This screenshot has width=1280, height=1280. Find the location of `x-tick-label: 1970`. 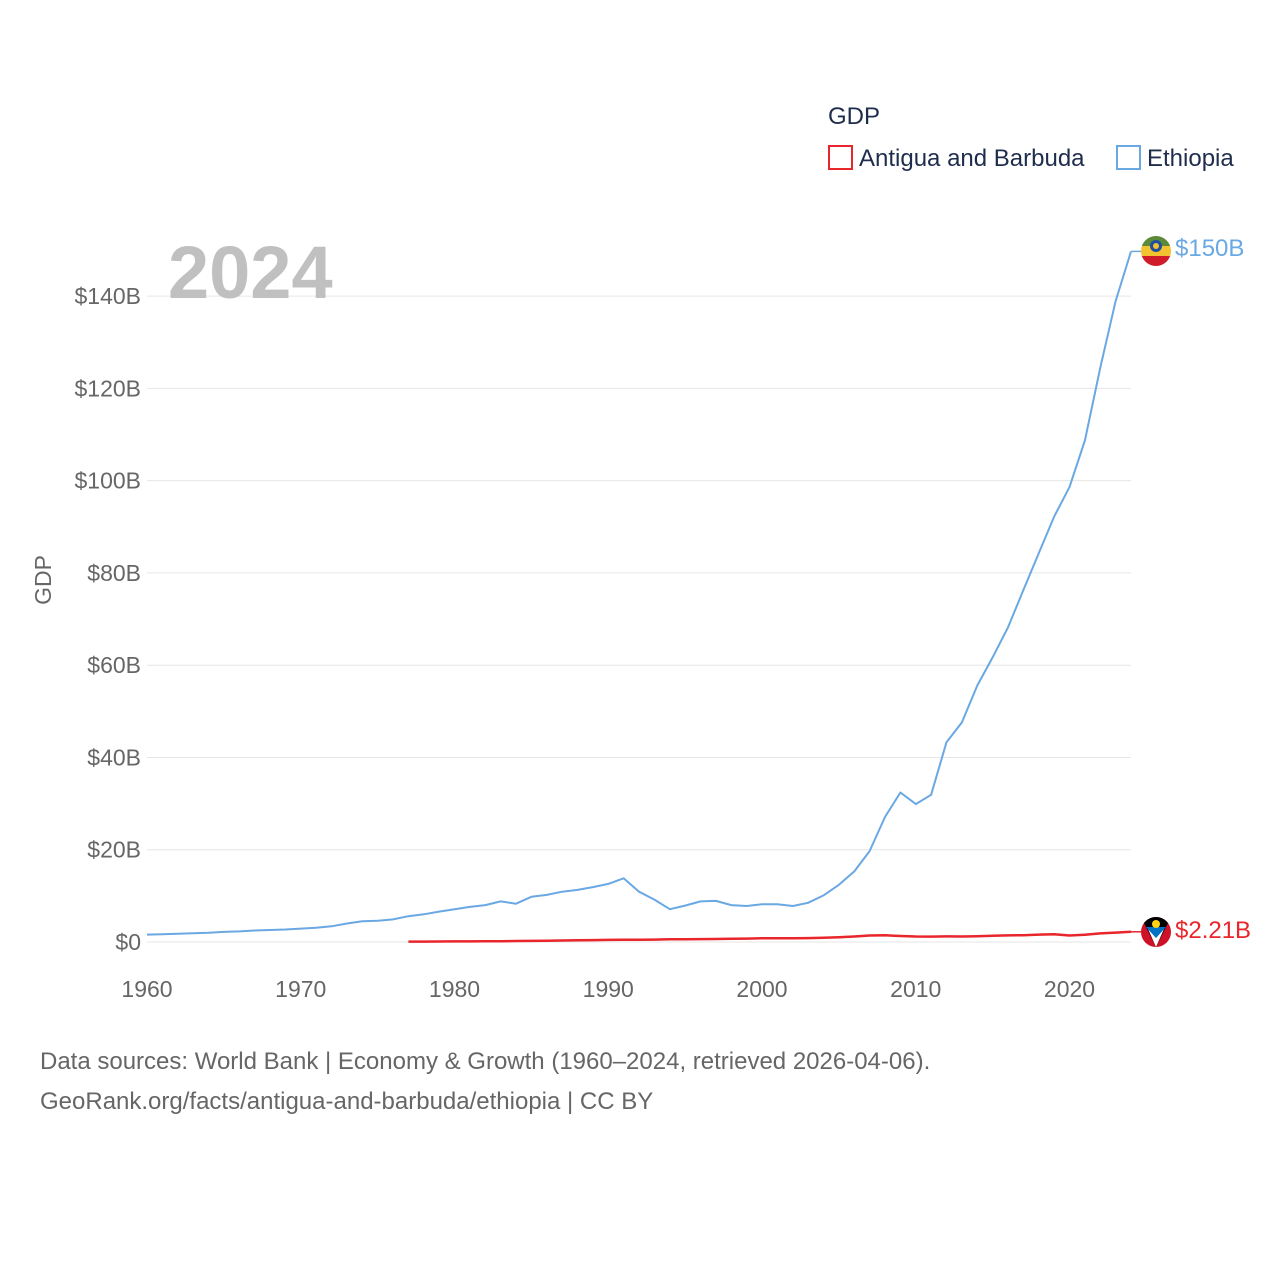

x-tick-label: 1970 is located at coordinates (300, 989).